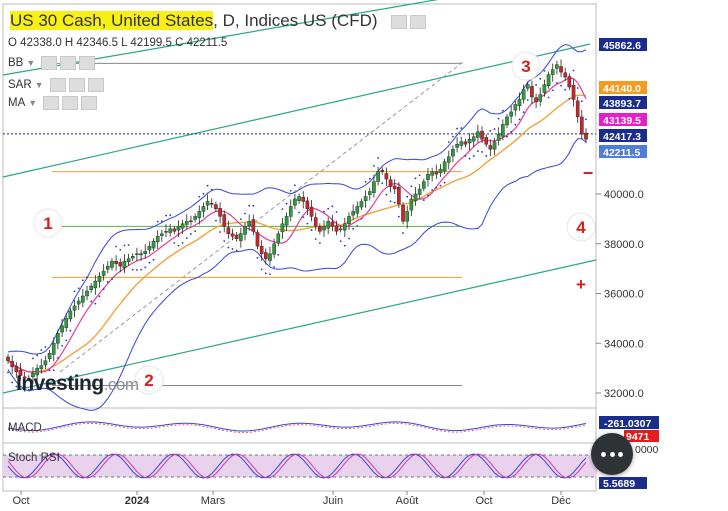 Image resolution: width=728 pixels, height=511 pixels. Describe the element at coordinates (622, 137) in the screenshot. I see `price-tag-label: 42417.3` at that location.